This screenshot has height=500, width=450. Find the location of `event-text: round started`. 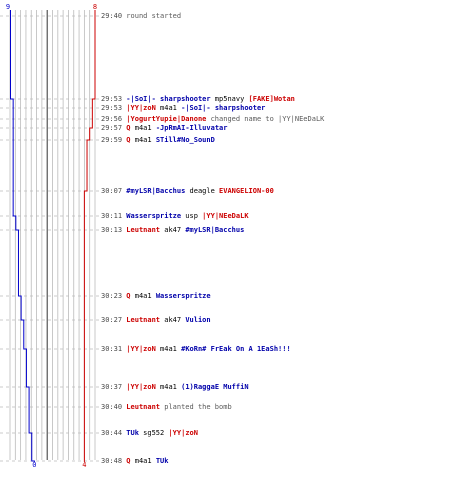

event-text: round started is located at coordinates (154, 16).